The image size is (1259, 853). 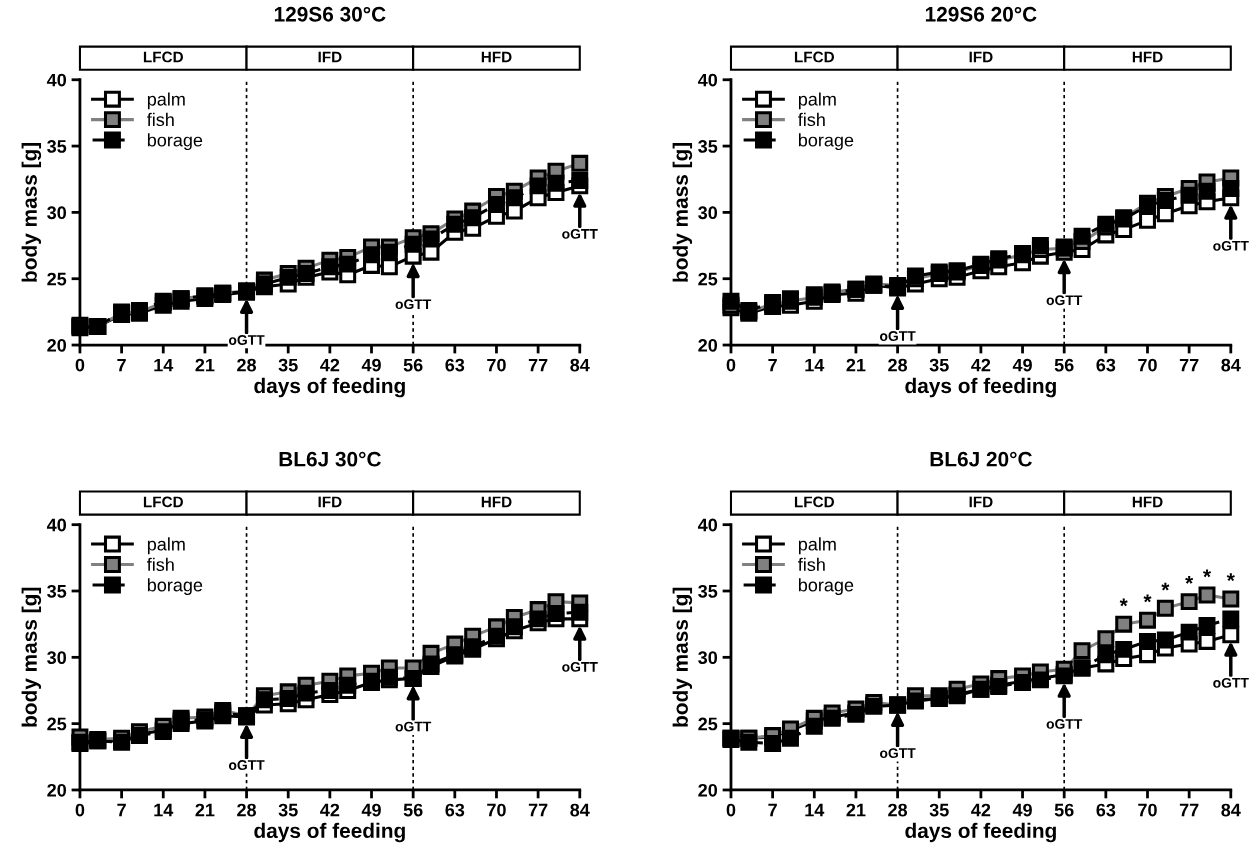 What do you see at coordinates (981, 459) in the screenshot?
I see `chart-title: BL6J 20°C` at bounding box center [981, 459].